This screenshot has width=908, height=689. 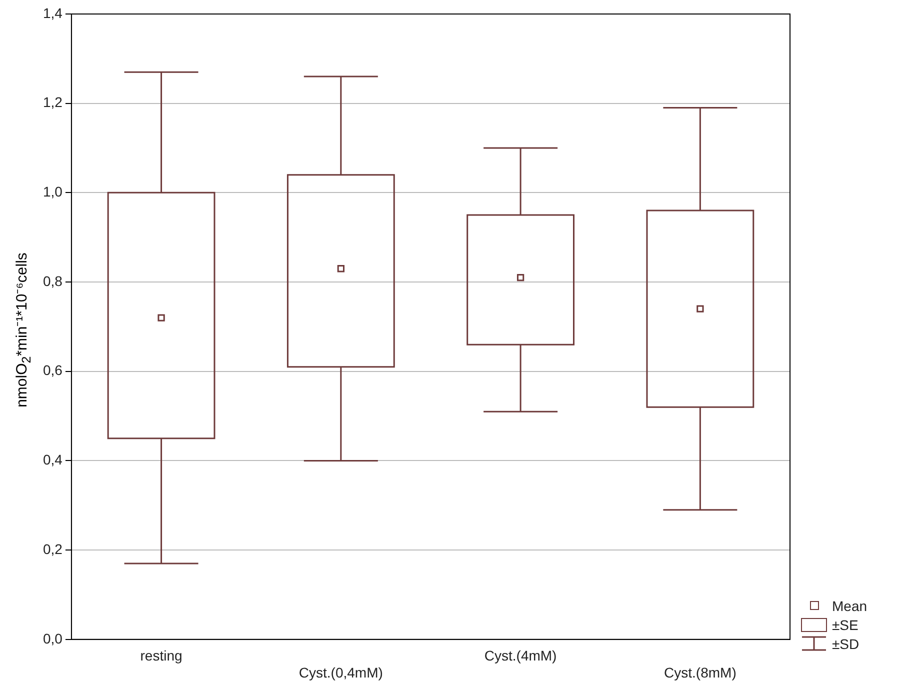 What do you see at coordinates (700, 672) in the screenshot?
I see `x-tick-label: Cyst.(8mM)` at bounding box center [700, 672].